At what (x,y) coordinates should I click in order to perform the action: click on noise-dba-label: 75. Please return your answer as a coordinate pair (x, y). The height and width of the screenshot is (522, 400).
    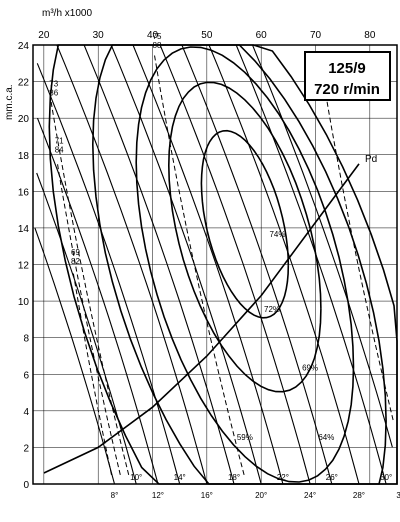
    Looking at the image, I should click on (157, 36).